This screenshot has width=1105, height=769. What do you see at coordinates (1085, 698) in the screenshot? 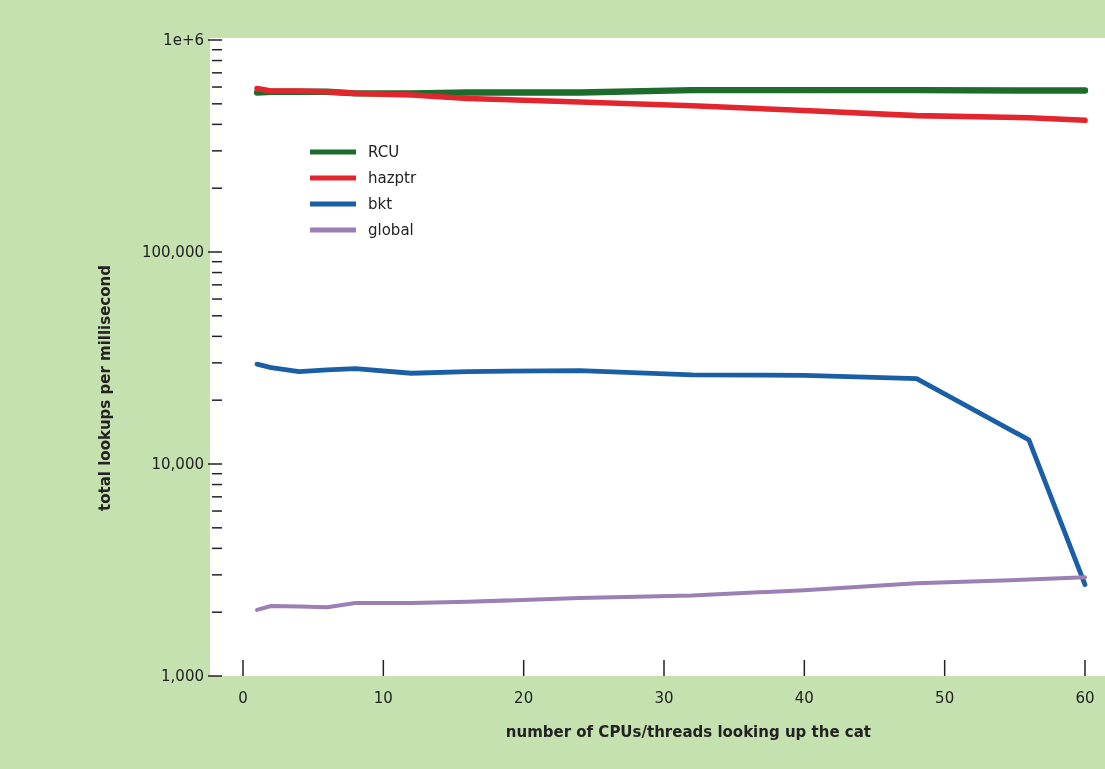
I see `x-tick-label: 60` at bounding box center [1085, 698].